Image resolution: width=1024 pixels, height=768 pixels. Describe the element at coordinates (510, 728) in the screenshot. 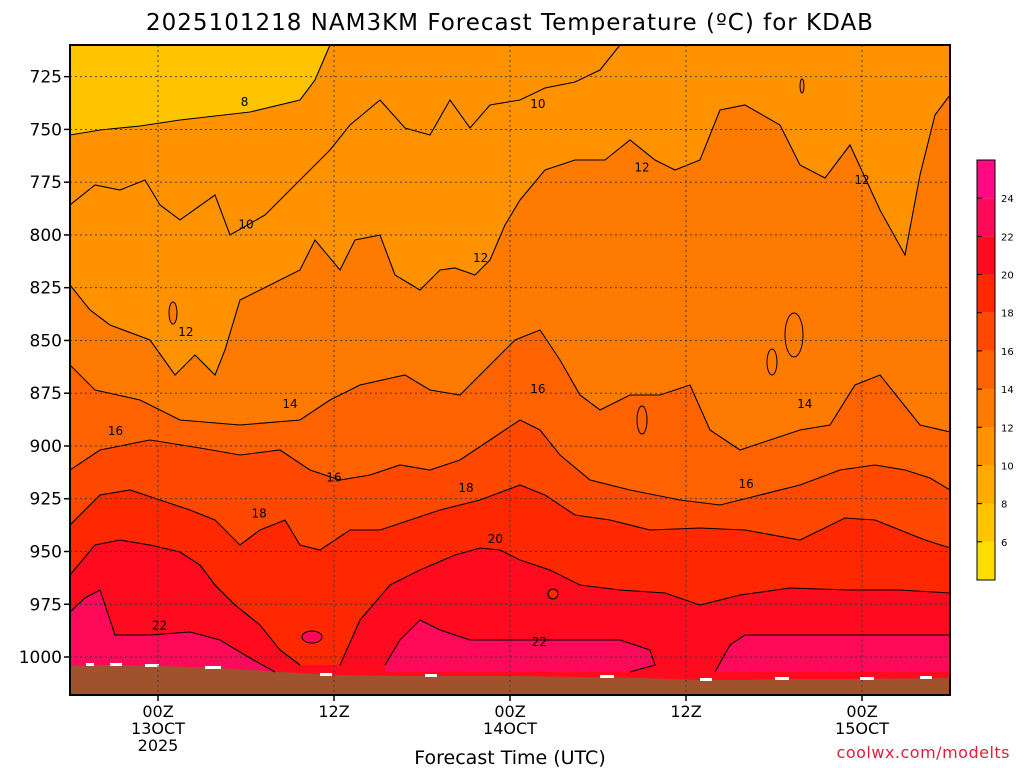

I see `x-tick-label: 14OCT` at that location.